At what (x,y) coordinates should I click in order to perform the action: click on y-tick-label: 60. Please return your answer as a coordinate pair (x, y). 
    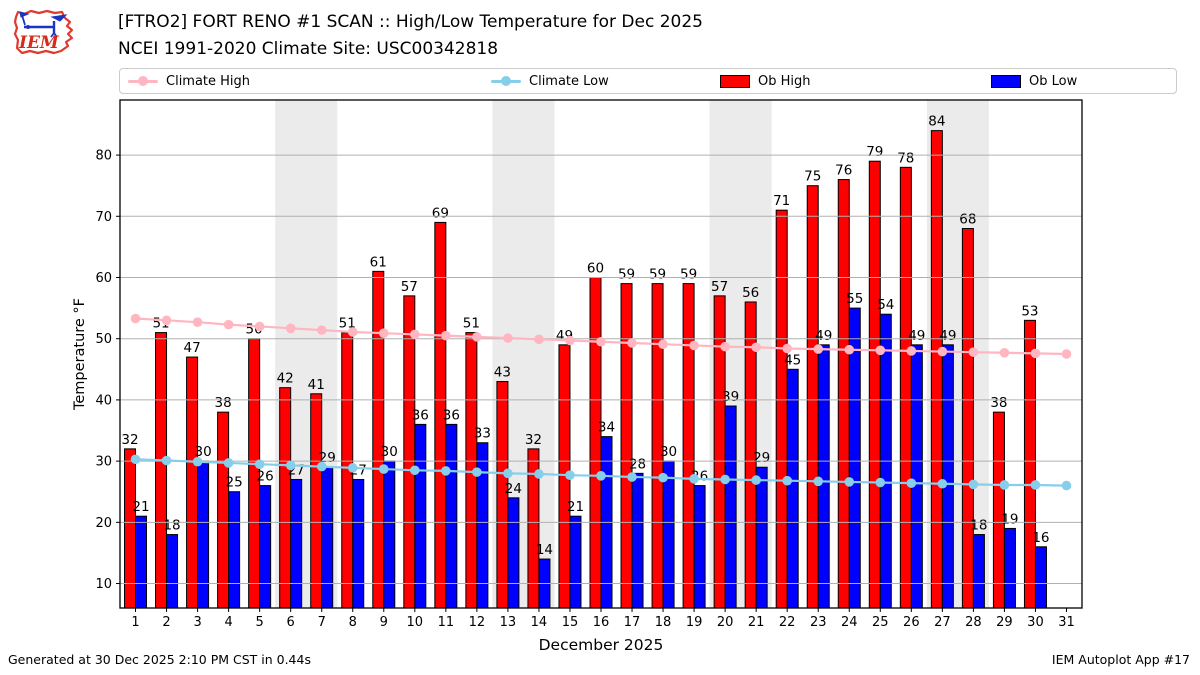
    Looking at the image, I should click on (103, 278).